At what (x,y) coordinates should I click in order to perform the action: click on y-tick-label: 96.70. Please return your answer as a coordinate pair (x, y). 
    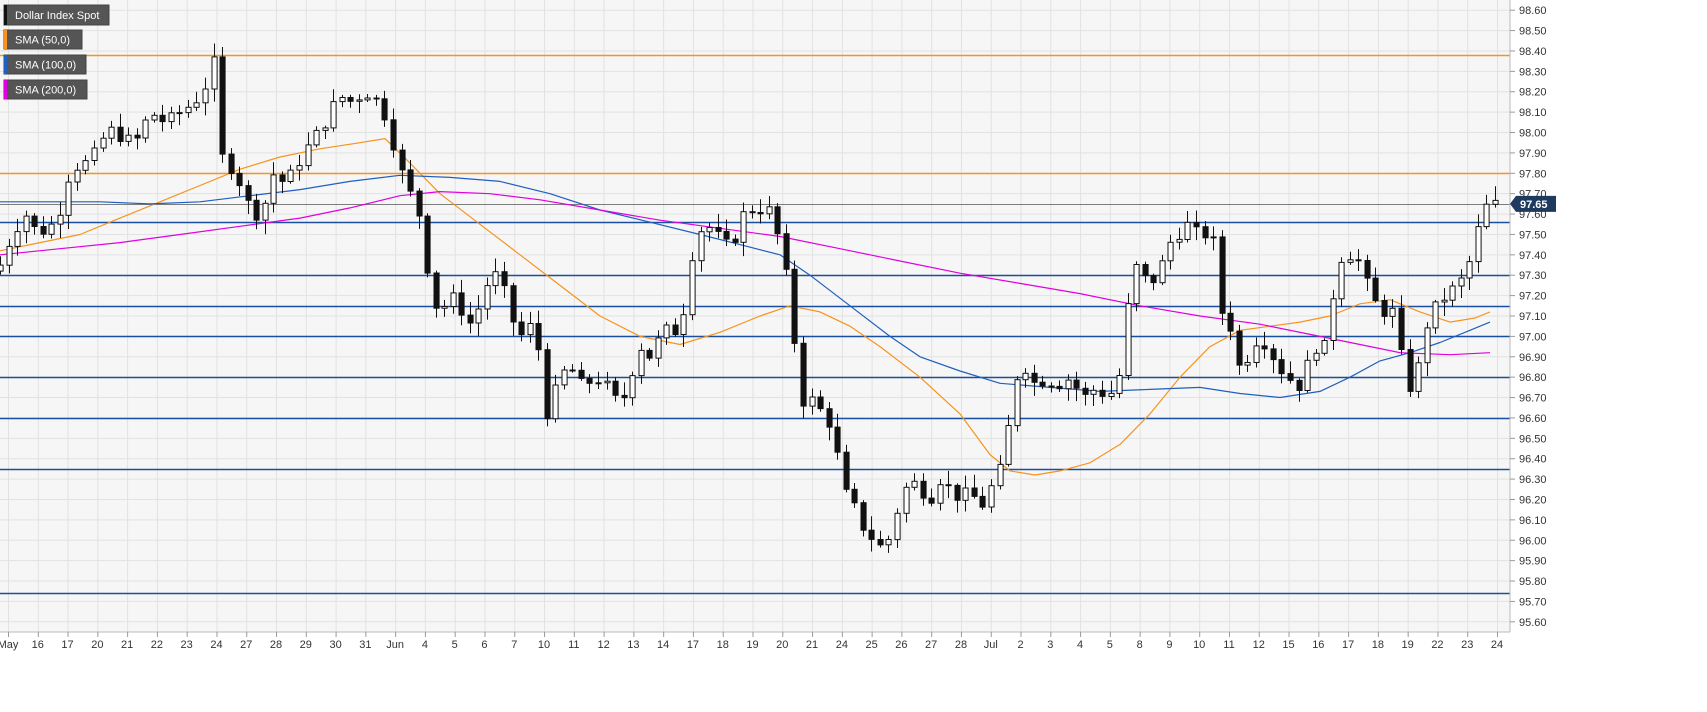
    Looking at the image, I should click on (1533, 399).